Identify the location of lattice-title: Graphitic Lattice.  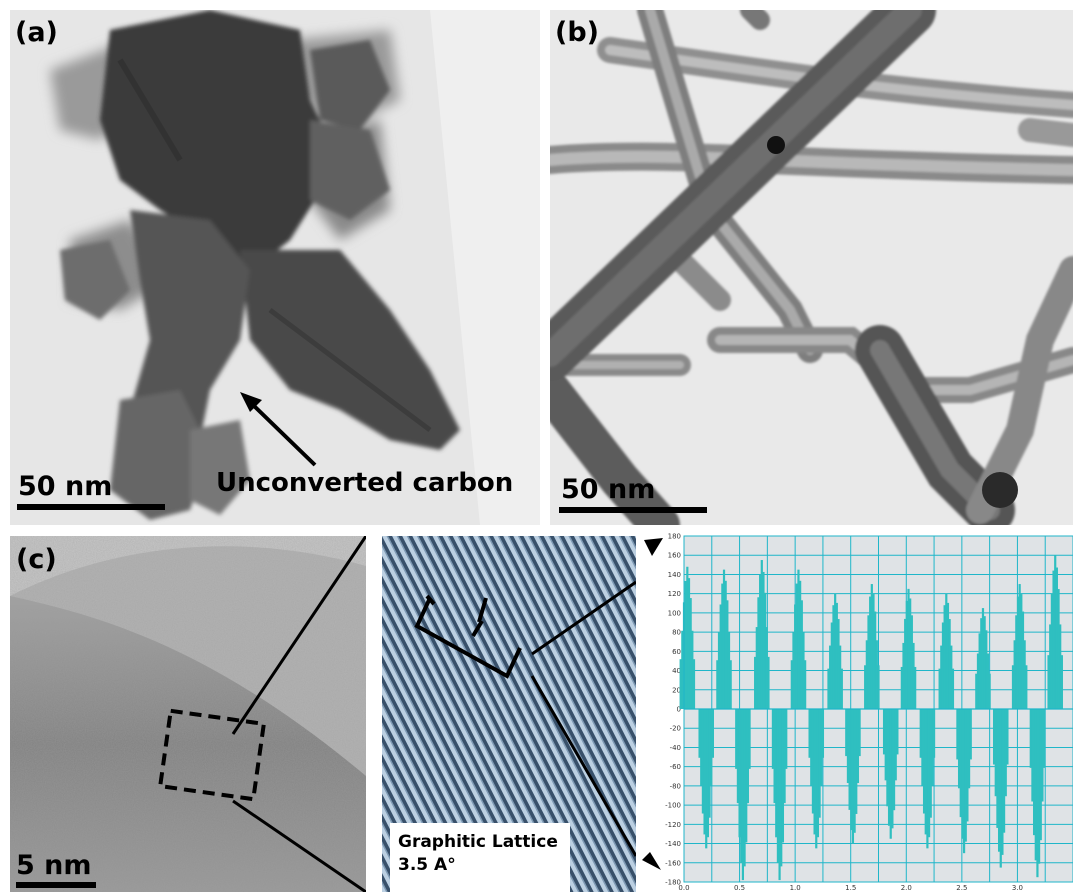
(478, 842).